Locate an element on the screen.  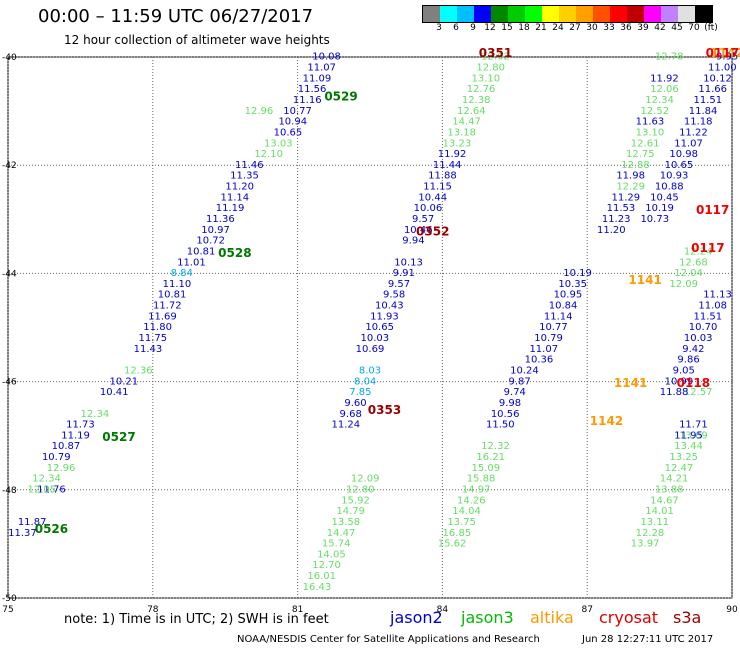
color-scale-label: 3 is located at coordinates (439, 28).